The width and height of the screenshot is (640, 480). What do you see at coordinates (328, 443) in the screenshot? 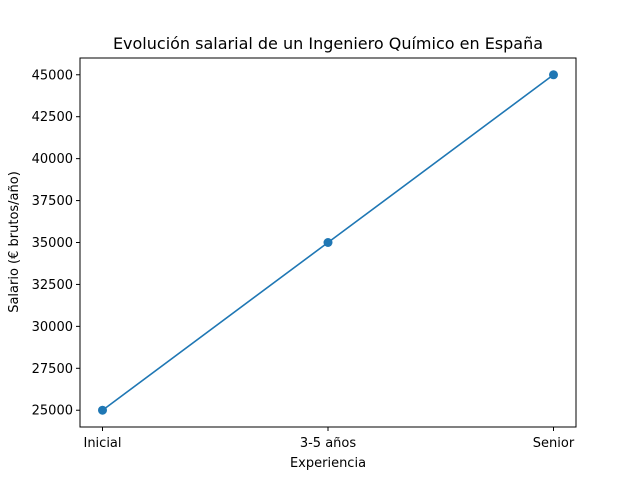
I see `x-tick-label: 3-5 años` at bounding box center [328, 443].